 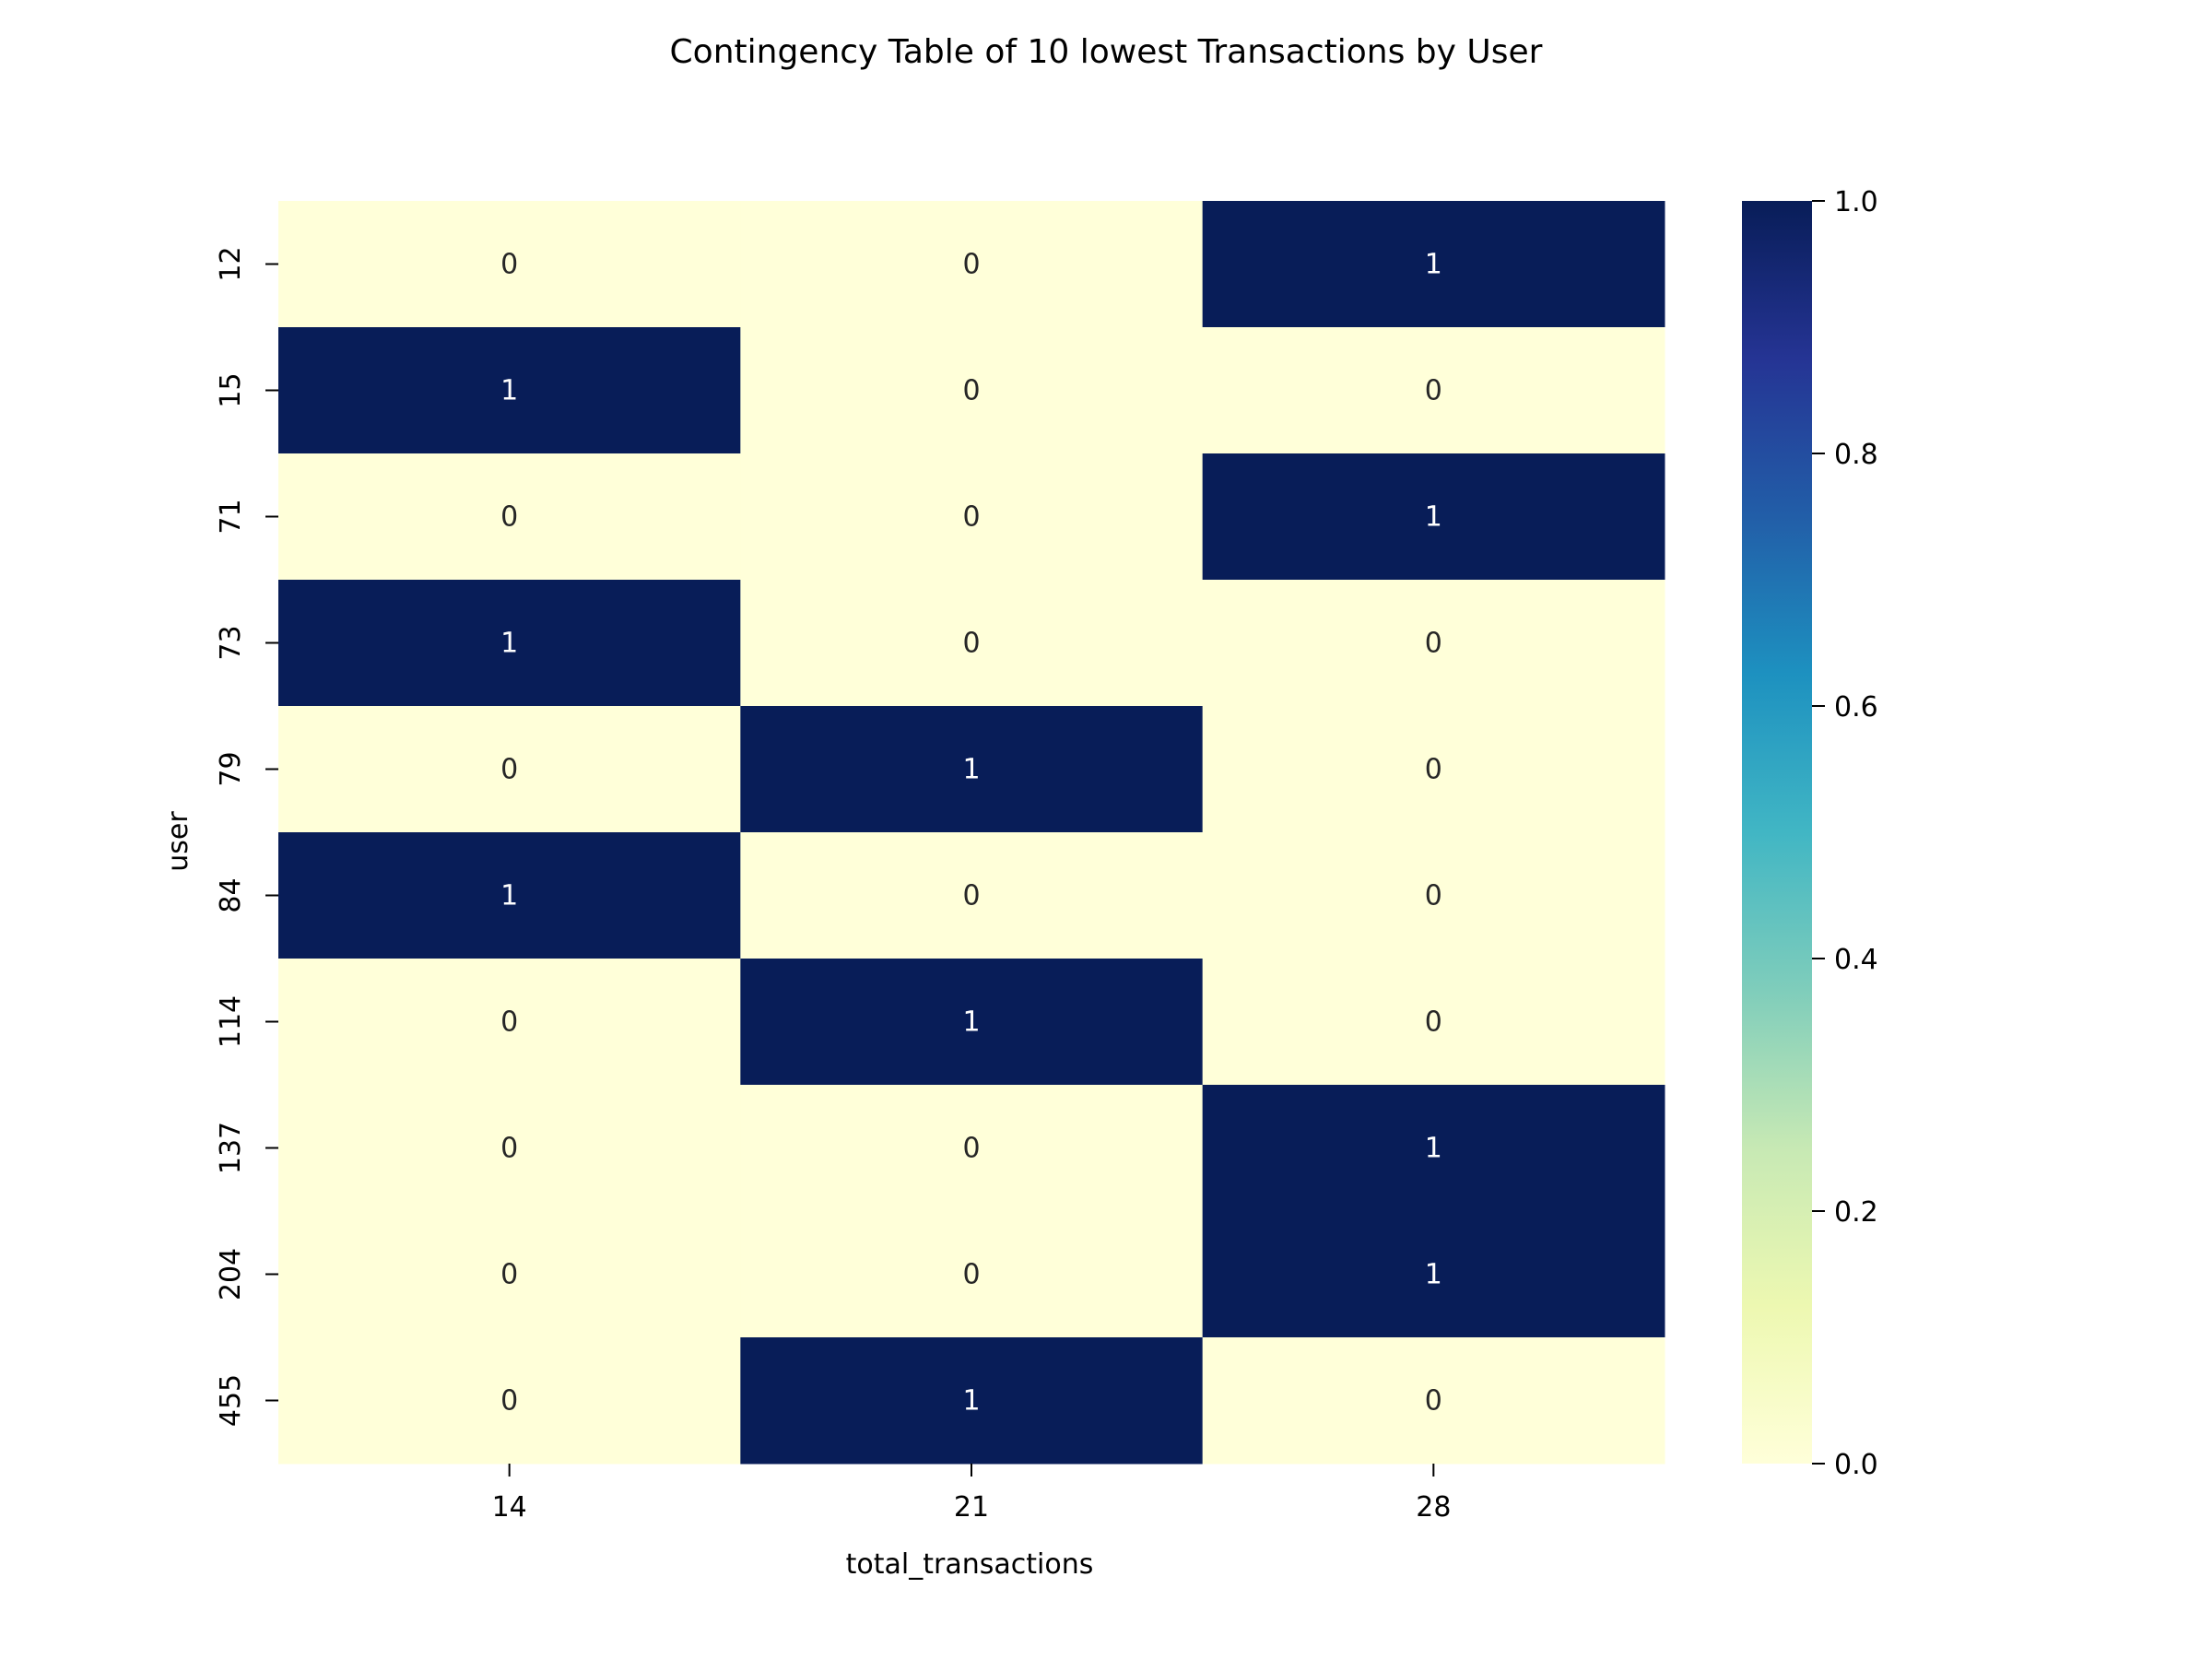 What do you see at coordinates (1777, 832) in the screenshot?
I see `colorbar` at bounding box center [1777, 832].